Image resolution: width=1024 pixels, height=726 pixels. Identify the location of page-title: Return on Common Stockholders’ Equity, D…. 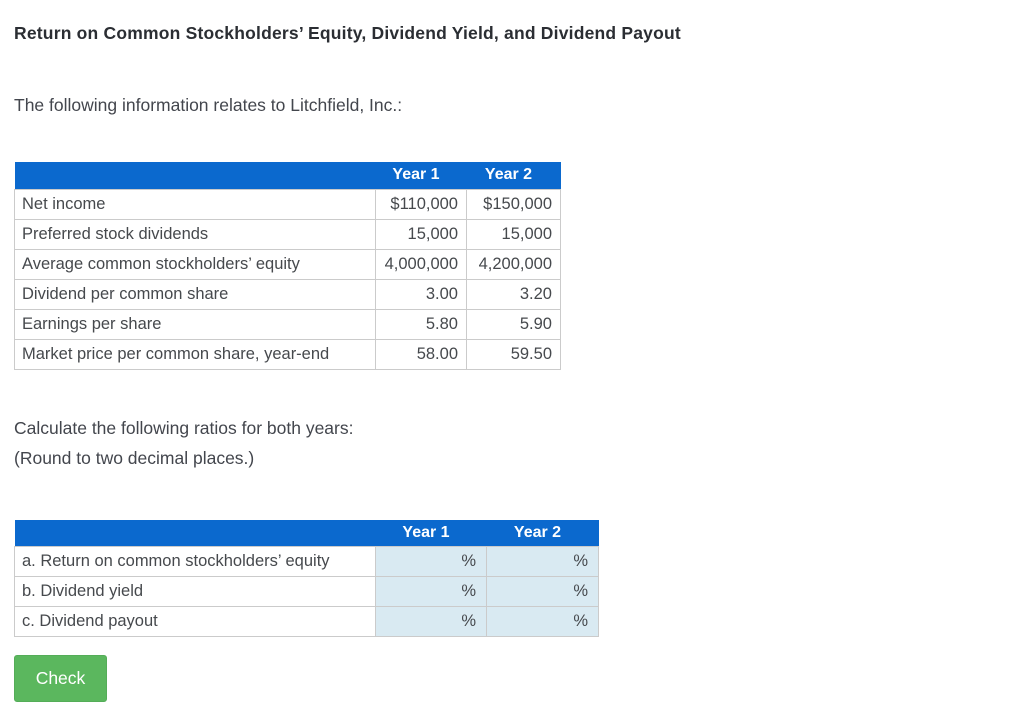
(347, 33).